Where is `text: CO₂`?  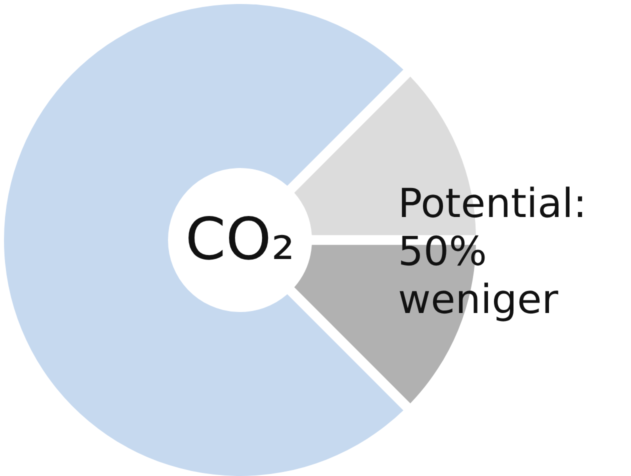
text: CO₂ is located at coordinates (240, 239).